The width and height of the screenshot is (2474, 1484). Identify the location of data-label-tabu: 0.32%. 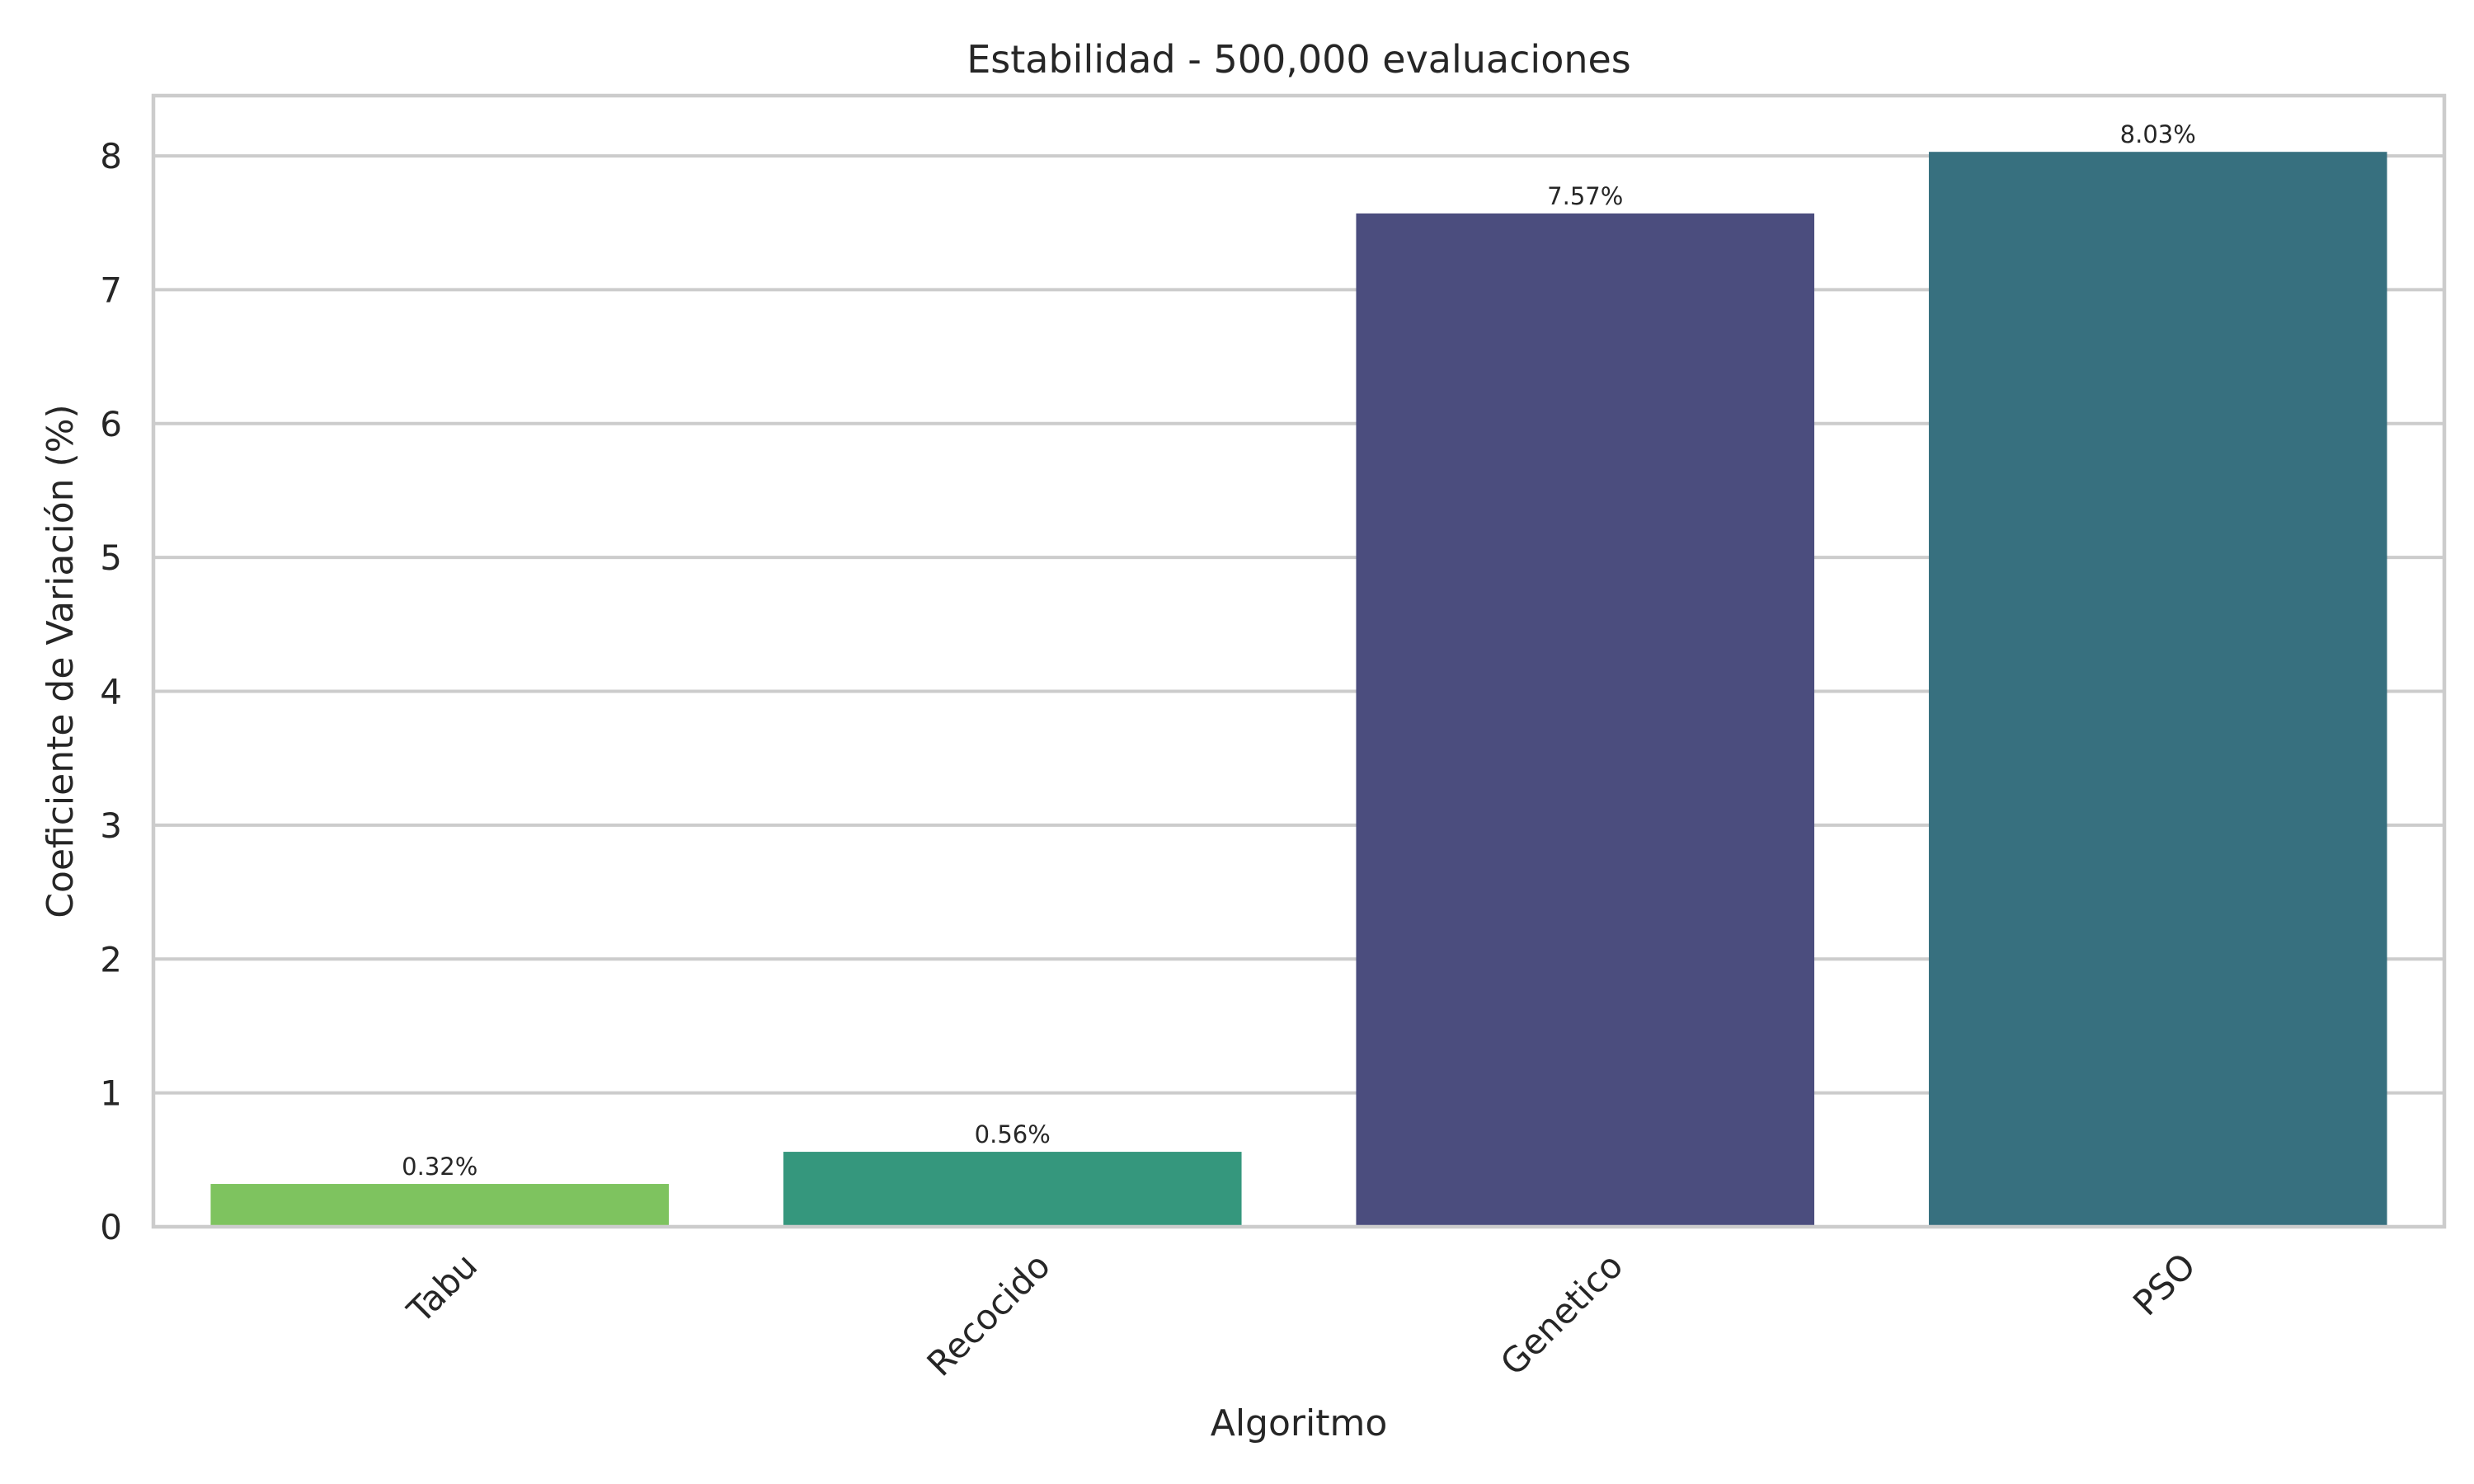
(439, 1167).